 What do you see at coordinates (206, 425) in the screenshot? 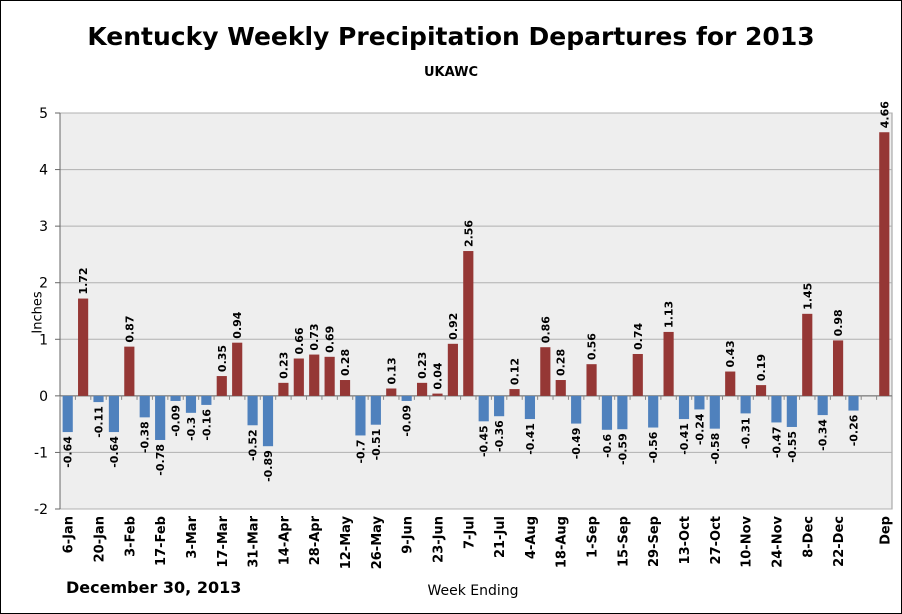
I see `data-label: -0.16` at bounding box center [206, 425].